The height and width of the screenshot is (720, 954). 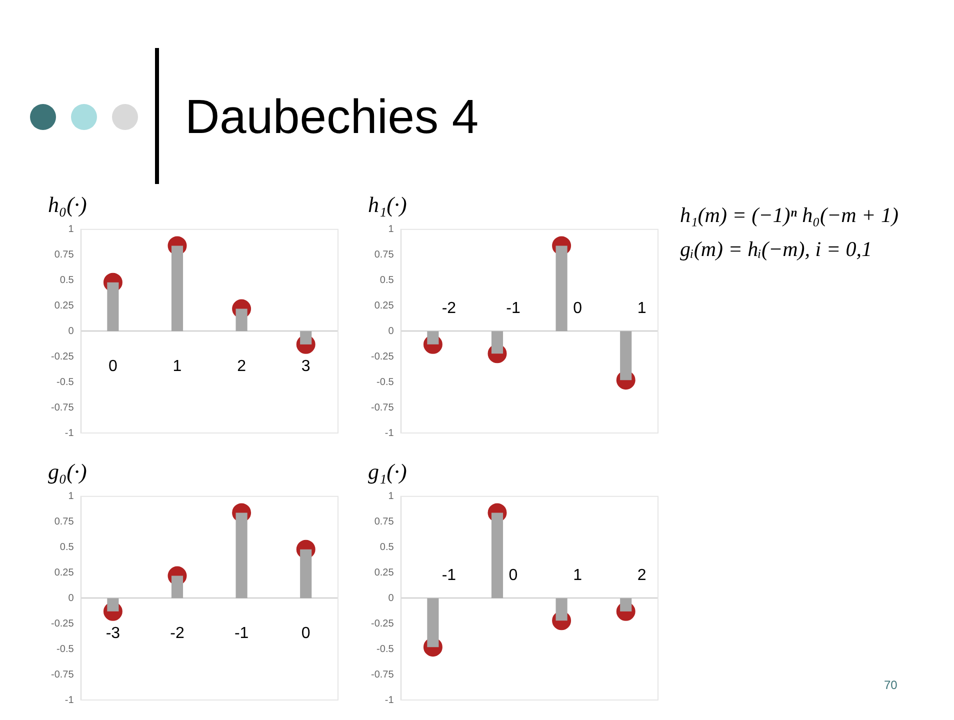 I want to click on chart-title: g₁(·), so click(x=387, y=471).